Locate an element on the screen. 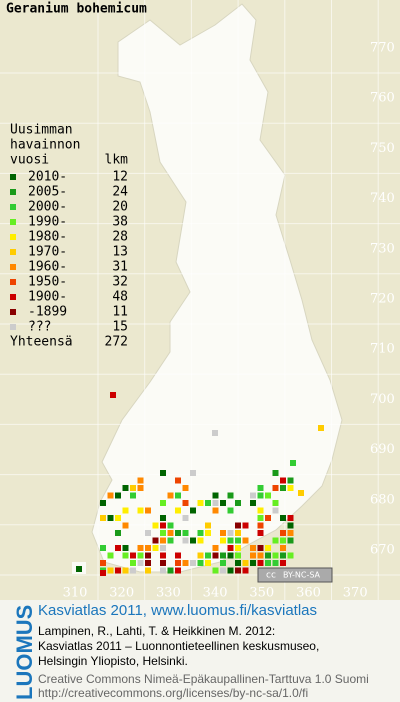 This screenshot has width=400, height=702. legend-count: 24 is located at coordinates (120, 192).